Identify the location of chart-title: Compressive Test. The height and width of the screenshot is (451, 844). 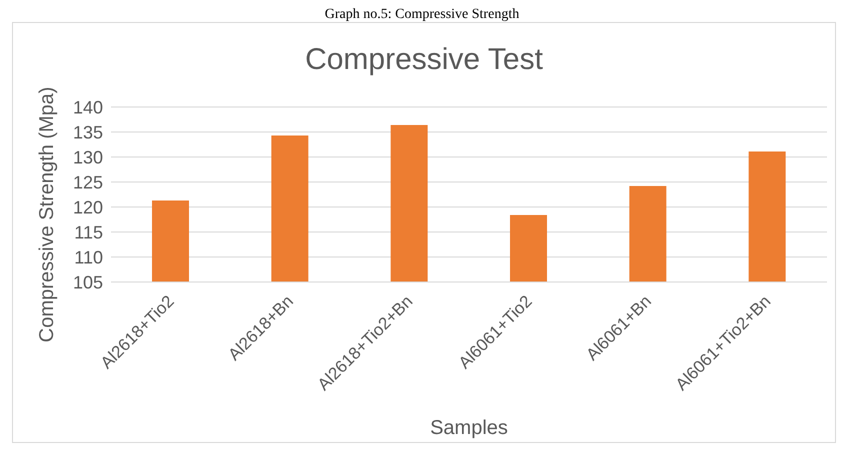
(424, 60).